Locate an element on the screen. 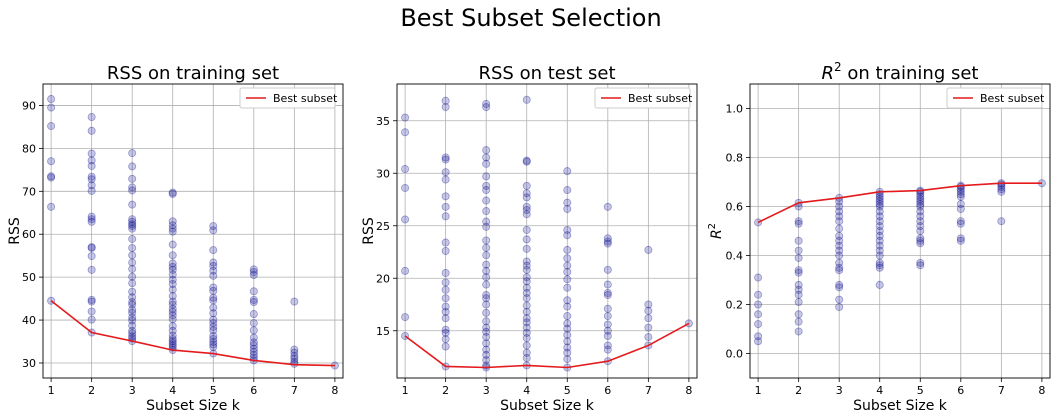 This screenshot has width=1056, height=418. y-tick-label: 60 is located at coordinates (29, 234).